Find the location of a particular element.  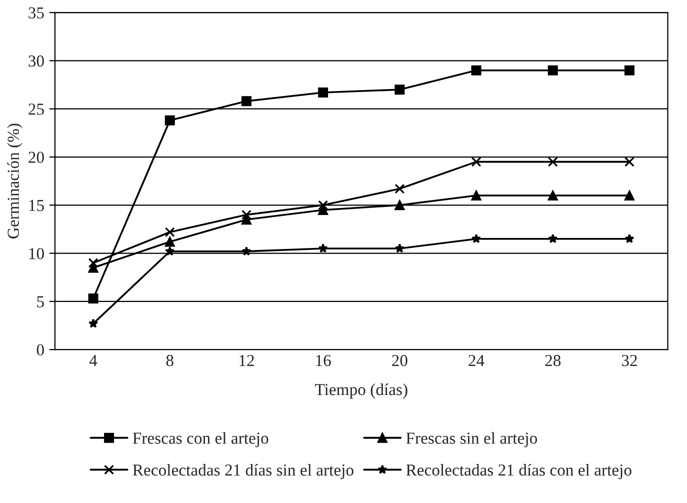

y-tick-label: 5 is located at coordinates (40, 302).